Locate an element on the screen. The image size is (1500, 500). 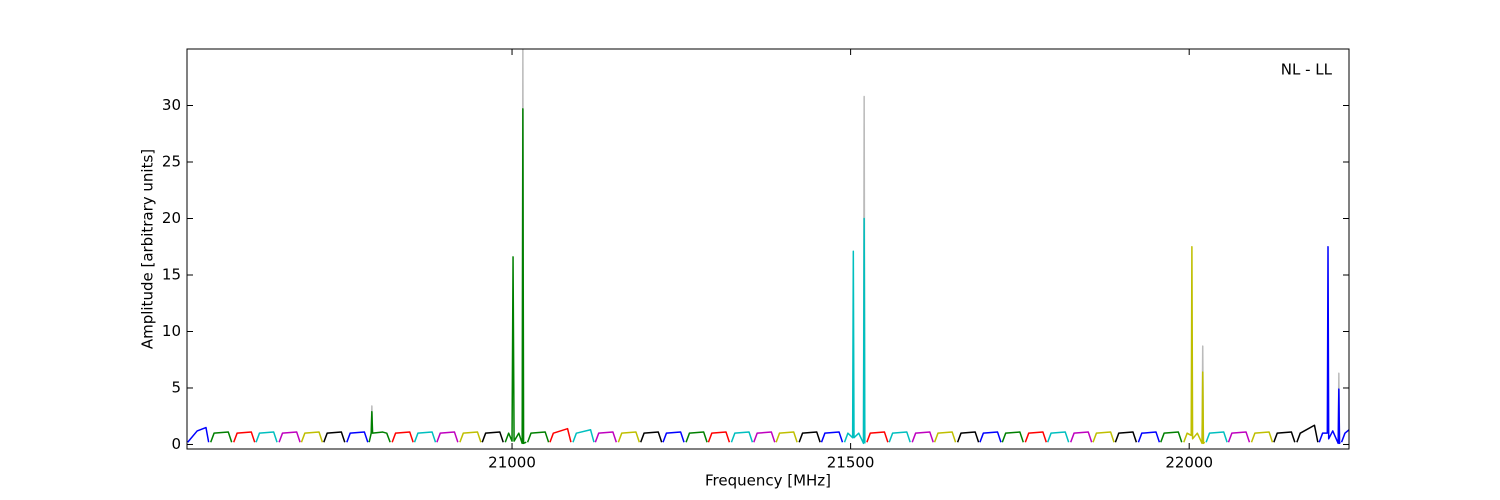
x-axis-label: Frequency [MHz] is located at coordinates (768, 481).